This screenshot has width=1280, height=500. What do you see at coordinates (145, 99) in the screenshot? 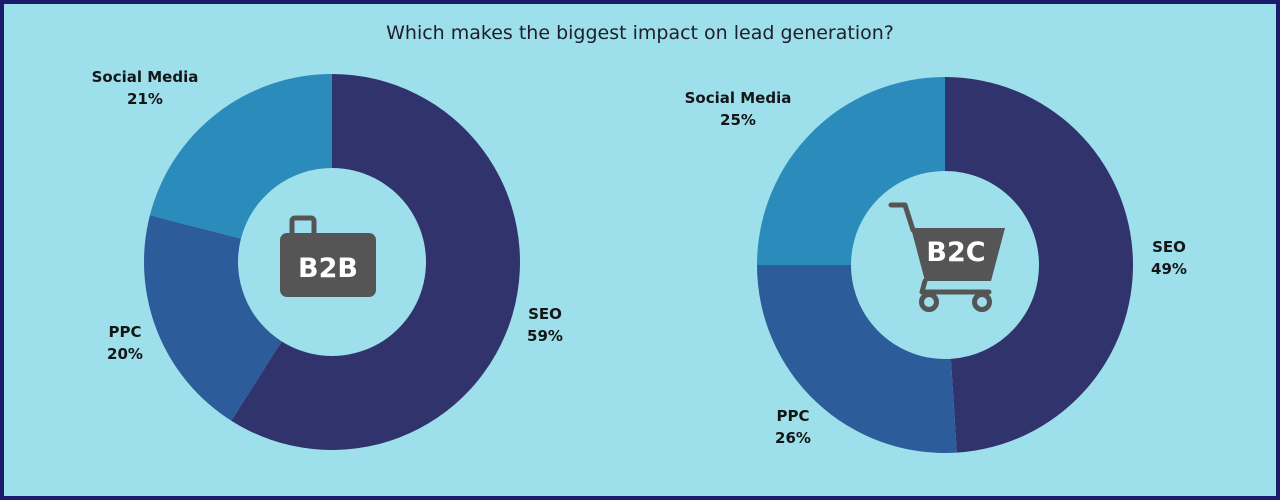
I see `slice-value: 21%` at bounding box center [145, 99].